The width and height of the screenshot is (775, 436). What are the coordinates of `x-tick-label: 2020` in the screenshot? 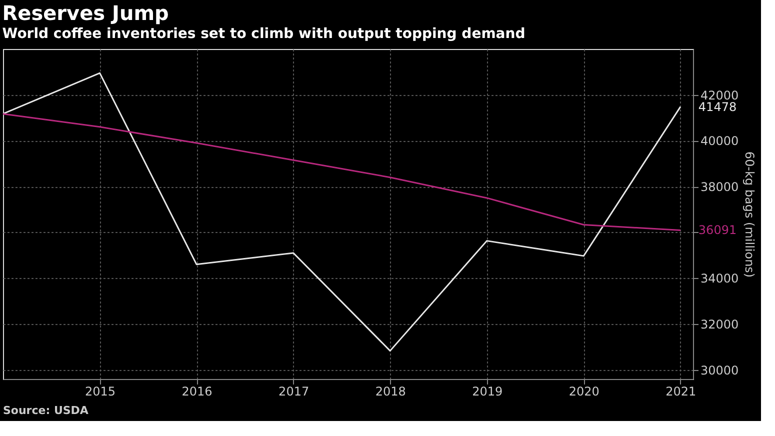 It's located at (584, 391).